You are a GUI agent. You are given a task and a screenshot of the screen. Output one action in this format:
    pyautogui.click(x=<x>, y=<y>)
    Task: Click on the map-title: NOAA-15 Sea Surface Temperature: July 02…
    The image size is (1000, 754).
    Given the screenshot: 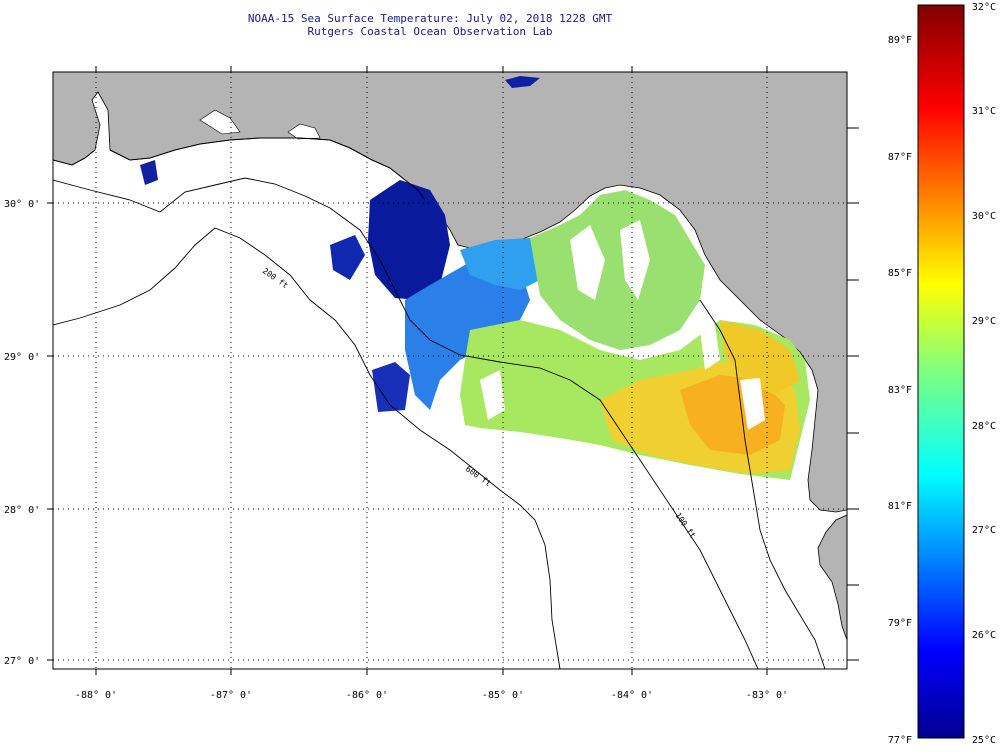 What is the action you would take?
    pyautogui.click(x=430, y=18)
    